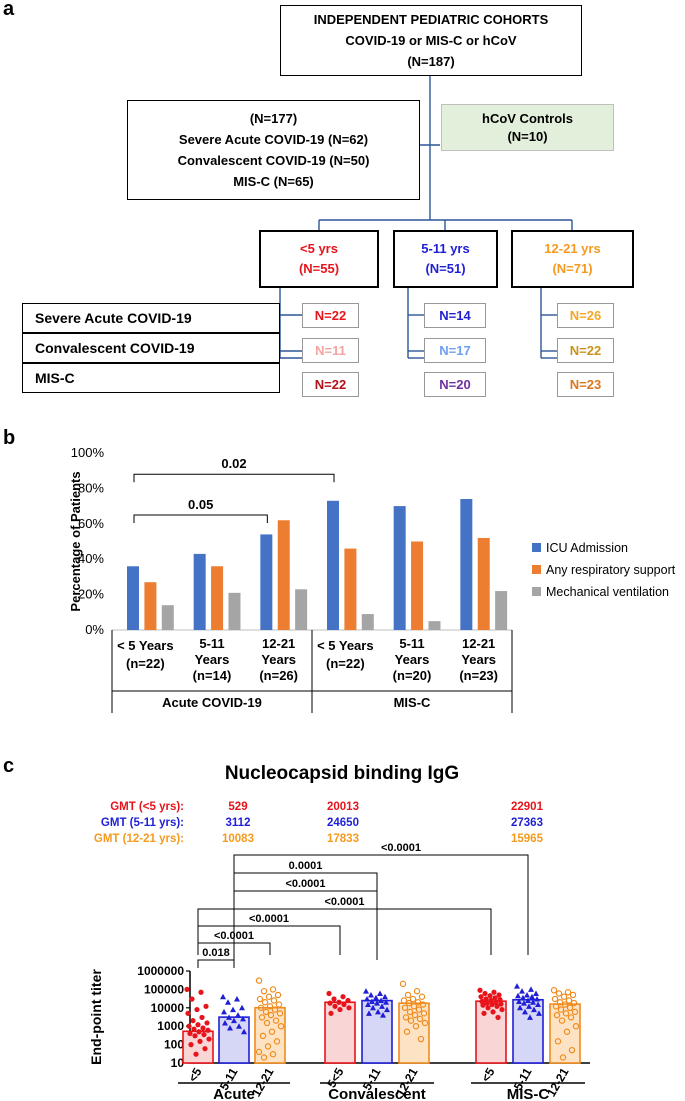 This screenshot has height=1101, width=685. Describe the element at coordinates (431, 40) in the screenshot. I see `top-box-line-2: COVID-19 or MIS-C or hCoV` at that location.